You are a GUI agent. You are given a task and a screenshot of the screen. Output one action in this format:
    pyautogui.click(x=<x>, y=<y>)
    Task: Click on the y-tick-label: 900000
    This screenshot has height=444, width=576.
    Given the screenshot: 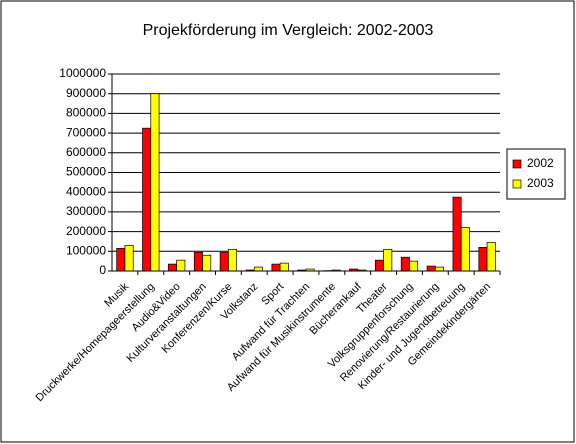 What is the action you would take?
    pyautogui.click(x=86, y=93)
    